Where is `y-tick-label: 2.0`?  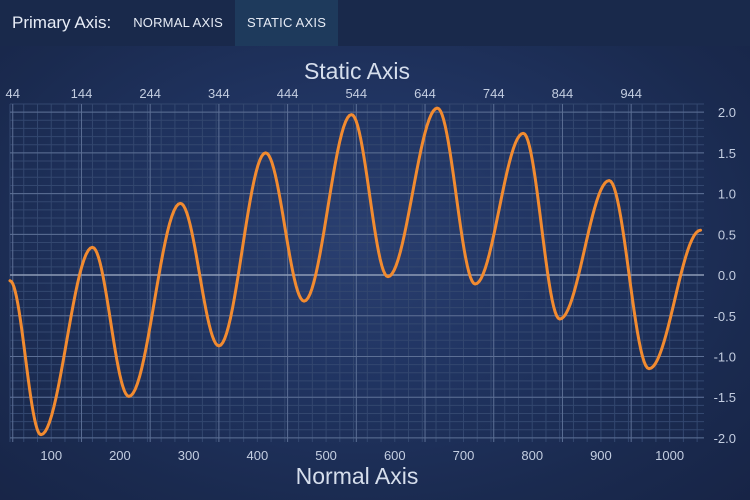 y-tick-label: 2.0 is located at coordinates (727, 112).